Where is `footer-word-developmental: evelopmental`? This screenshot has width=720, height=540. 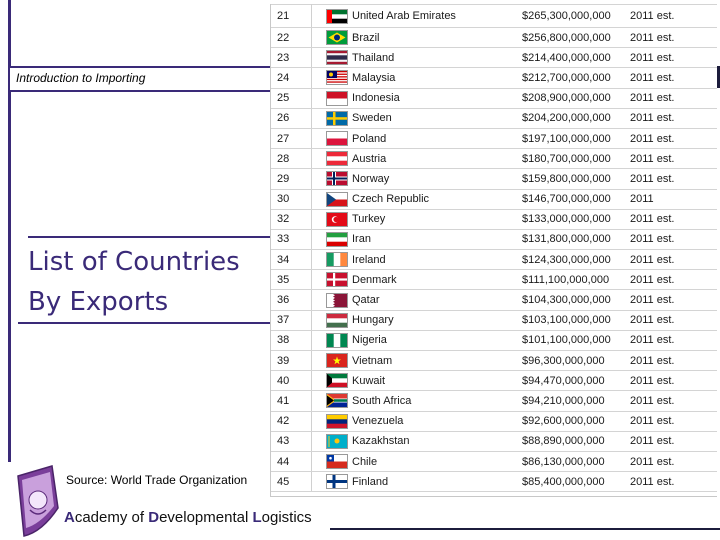
footer-word-developmental: evelopmental is located at coordinates (206, 517).